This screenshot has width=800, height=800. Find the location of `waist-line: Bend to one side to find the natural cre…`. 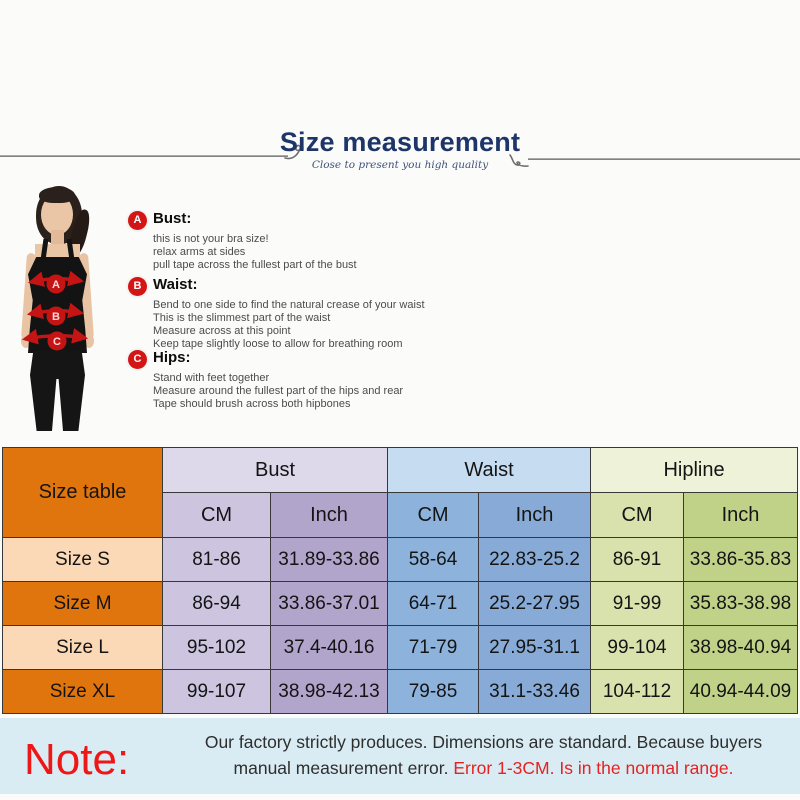

waist-line: Bend to one side to find the natural cre… is located at coordinates (289, 305).